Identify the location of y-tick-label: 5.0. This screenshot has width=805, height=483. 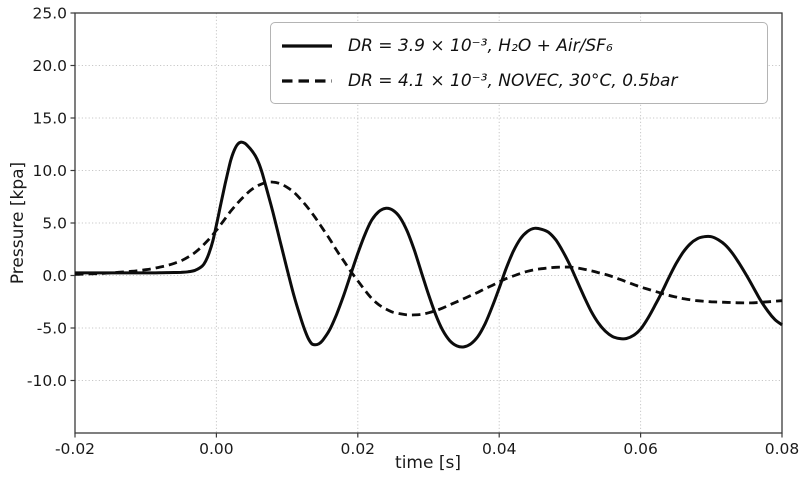
(54, 224).